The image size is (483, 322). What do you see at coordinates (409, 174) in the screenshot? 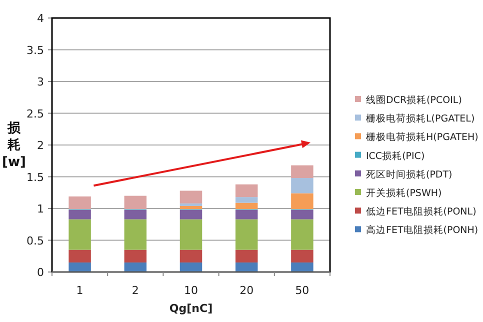
I see `legend-label: 死区时间损耗(PDT)` at bounding box center [409, 174].